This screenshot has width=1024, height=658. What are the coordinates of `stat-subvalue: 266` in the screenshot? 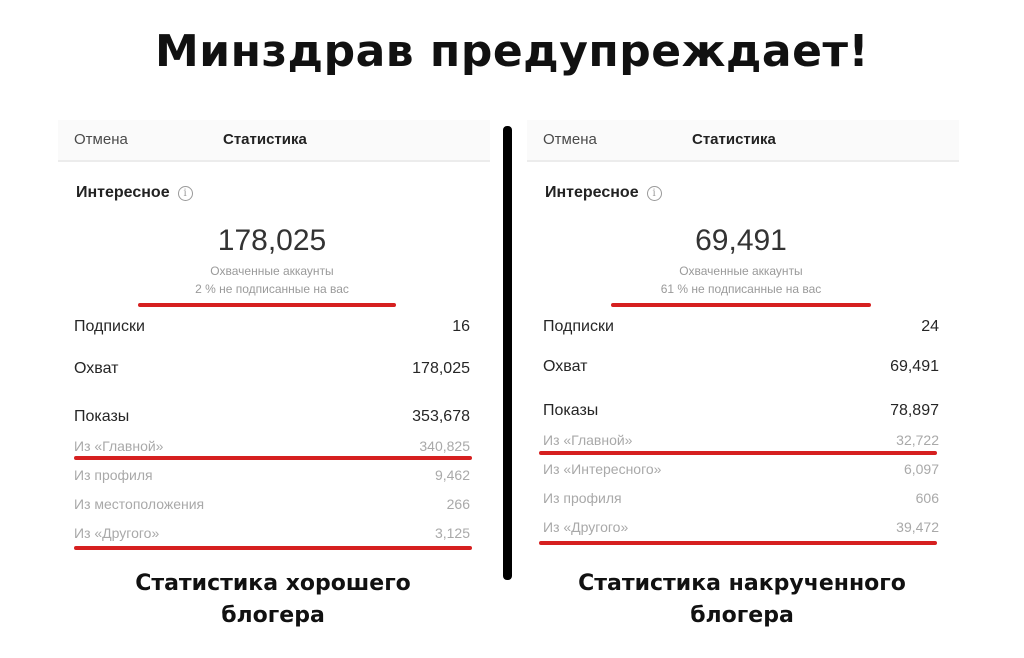 It's located at (458, 504).